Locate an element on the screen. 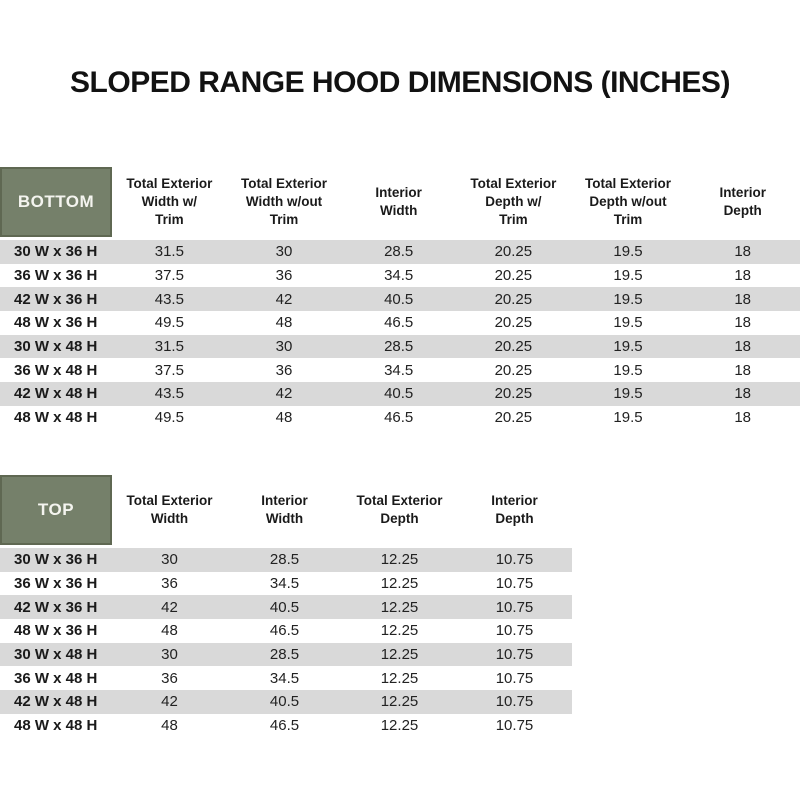  column-header: Total Exterior Width w/out Trim is located at coordinates (284, 201).